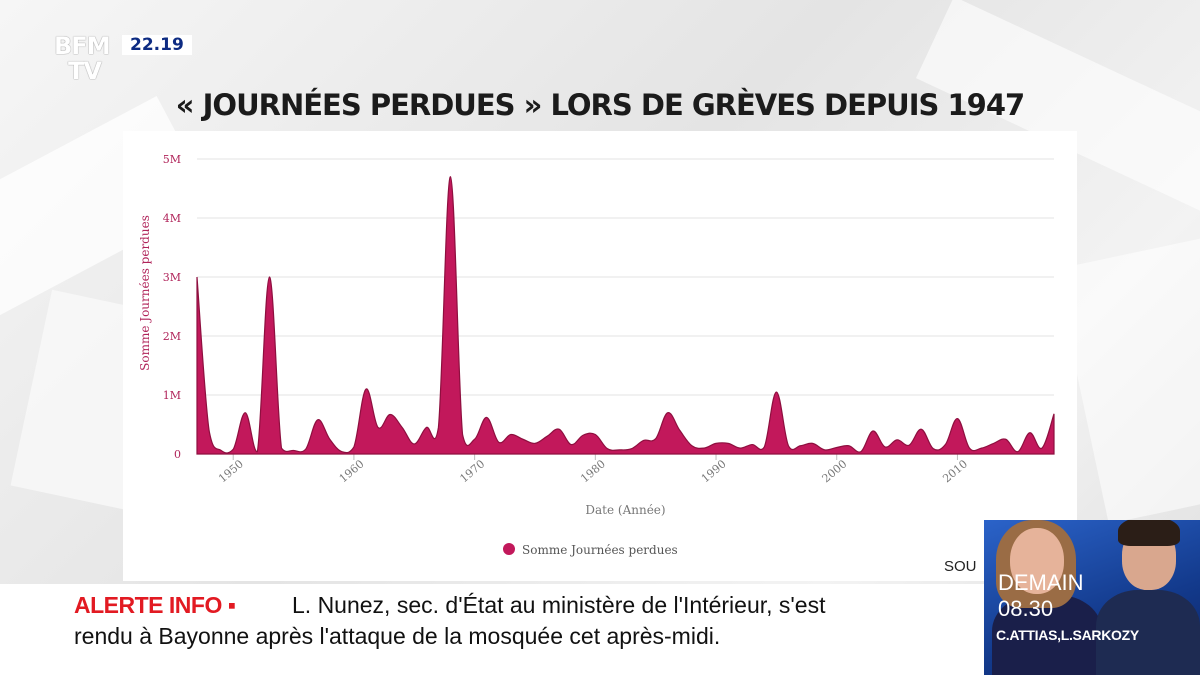 The width and height of the screenshot is (1200, 675). I want to click on y-tick-label: 4M, so click(172, 218).